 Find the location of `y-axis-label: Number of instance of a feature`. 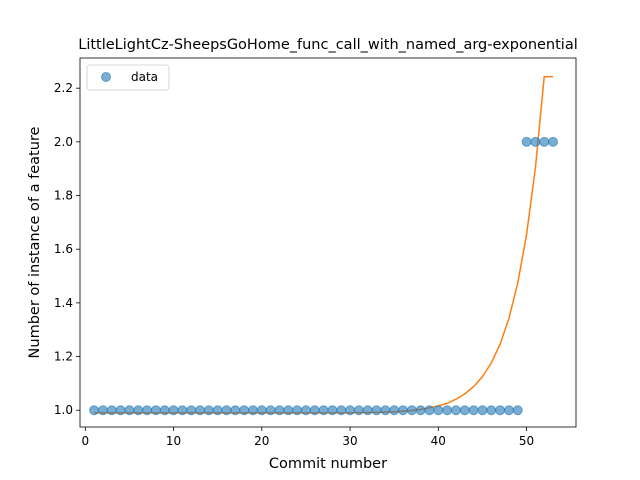

y-axis-label: Number of instance of a feature is located at coordinates (35, 242).